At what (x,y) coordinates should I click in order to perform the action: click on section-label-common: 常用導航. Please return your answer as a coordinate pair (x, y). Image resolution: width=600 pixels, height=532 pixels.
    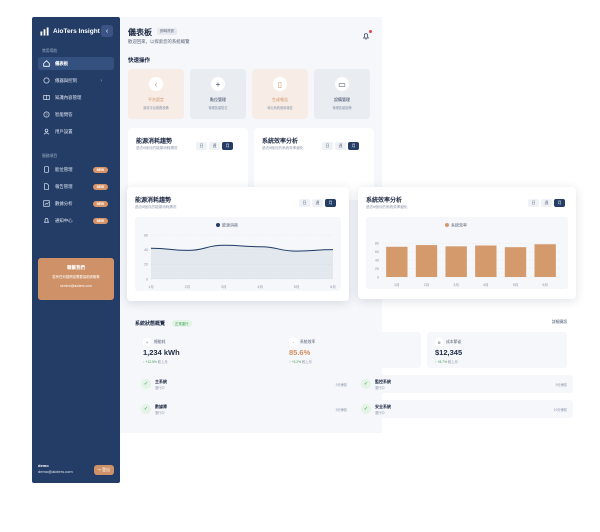
    Looking at the image, I should click on (50, 51).